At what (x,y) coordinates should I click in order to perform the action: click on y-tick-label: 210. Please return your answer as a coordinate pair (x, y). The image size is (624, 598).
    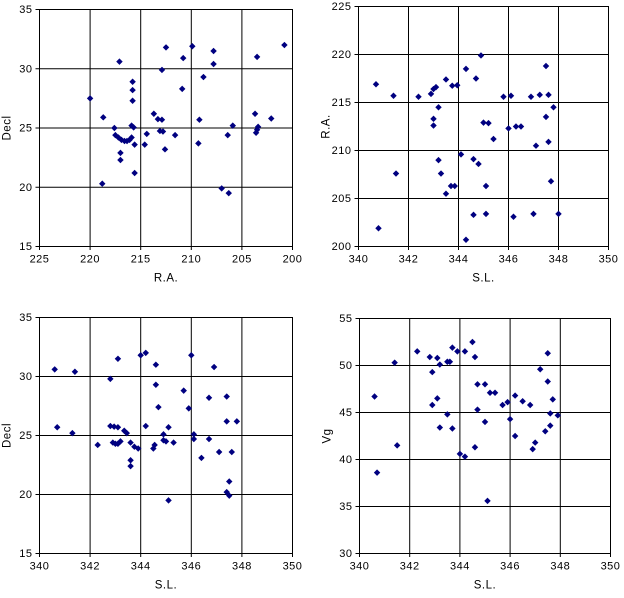
    Looking at the image, I should click on (342, 151).